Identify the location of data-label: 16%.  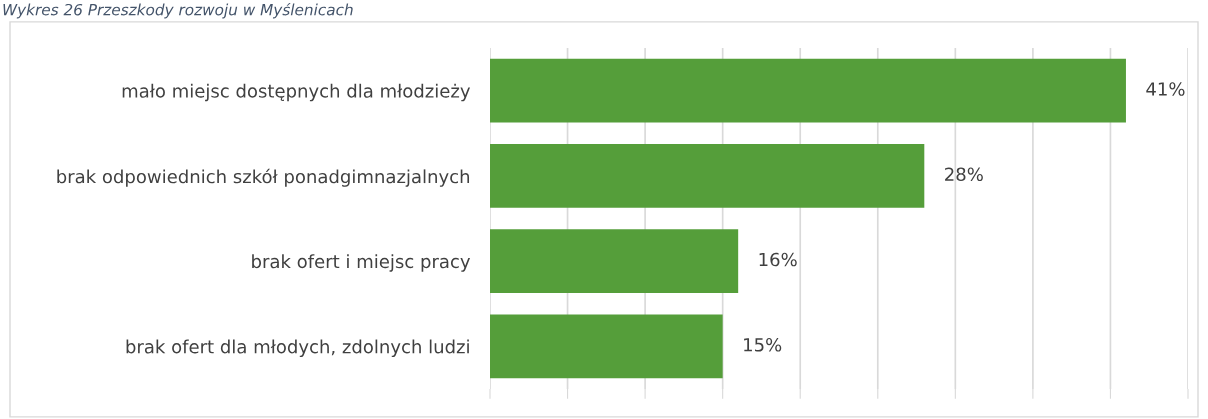
(778, 259).